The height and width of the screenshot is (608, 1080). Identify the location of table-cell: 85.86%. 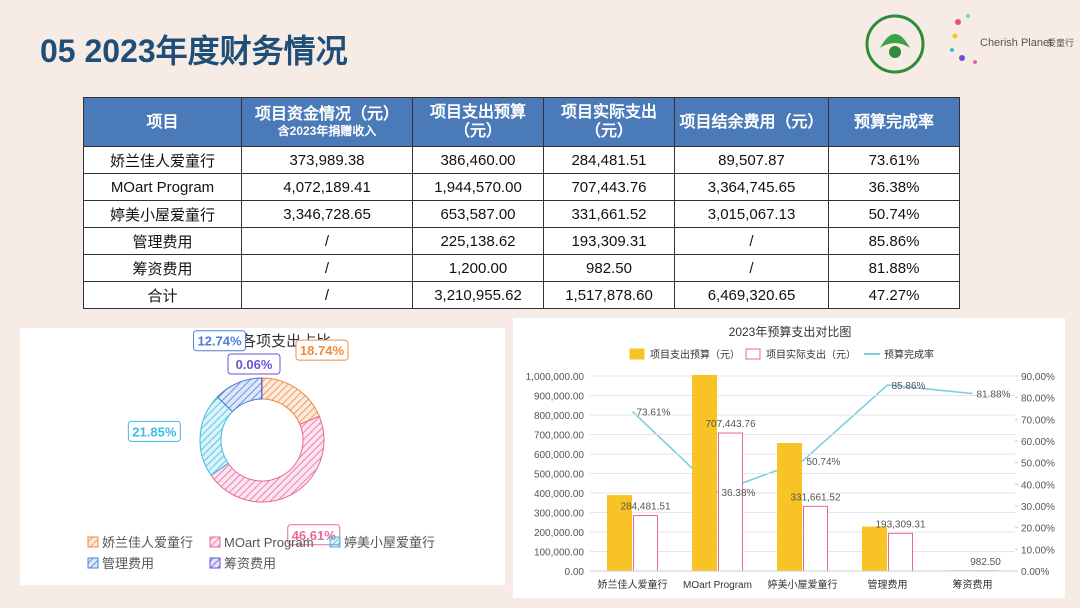
(894, 241).